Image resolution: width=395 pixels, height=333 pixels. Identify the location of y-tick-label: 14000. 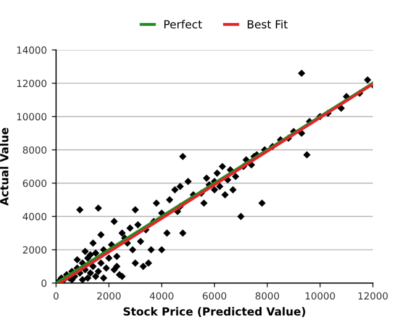
(31, 50).